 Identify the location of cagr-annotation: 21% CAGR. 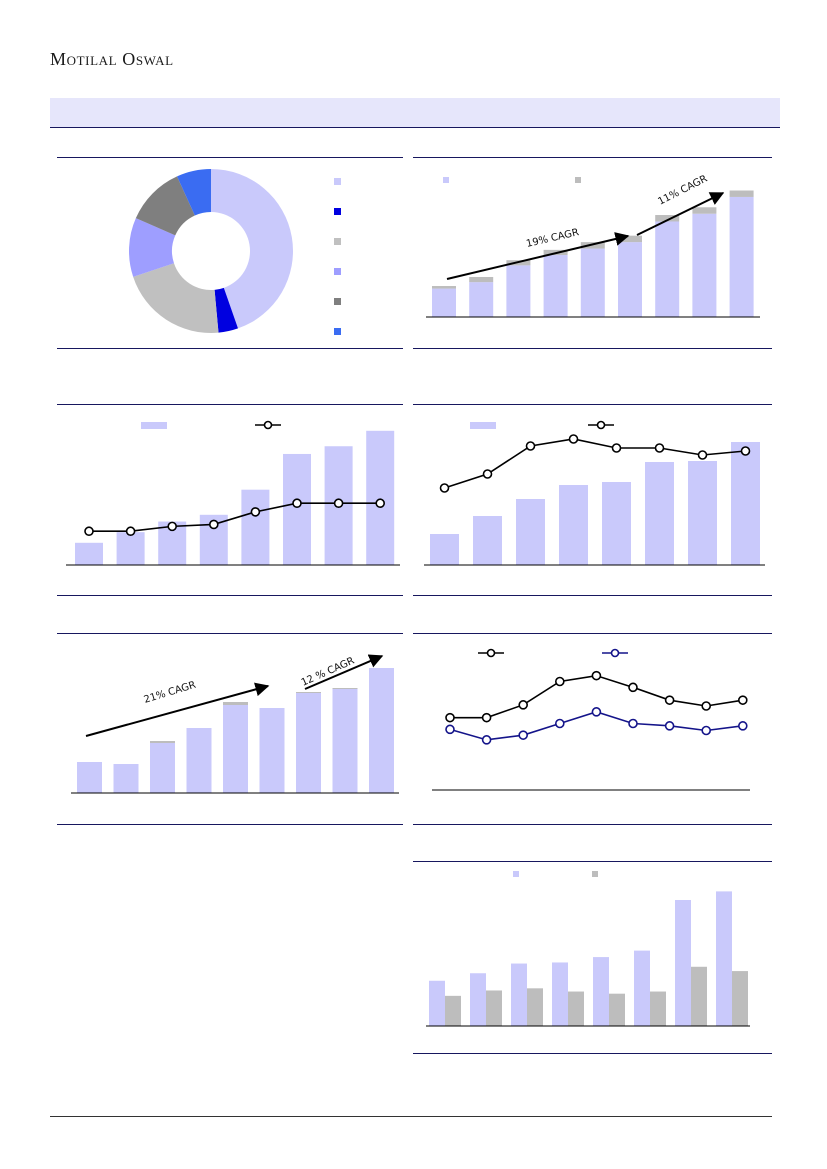
(170, 693).